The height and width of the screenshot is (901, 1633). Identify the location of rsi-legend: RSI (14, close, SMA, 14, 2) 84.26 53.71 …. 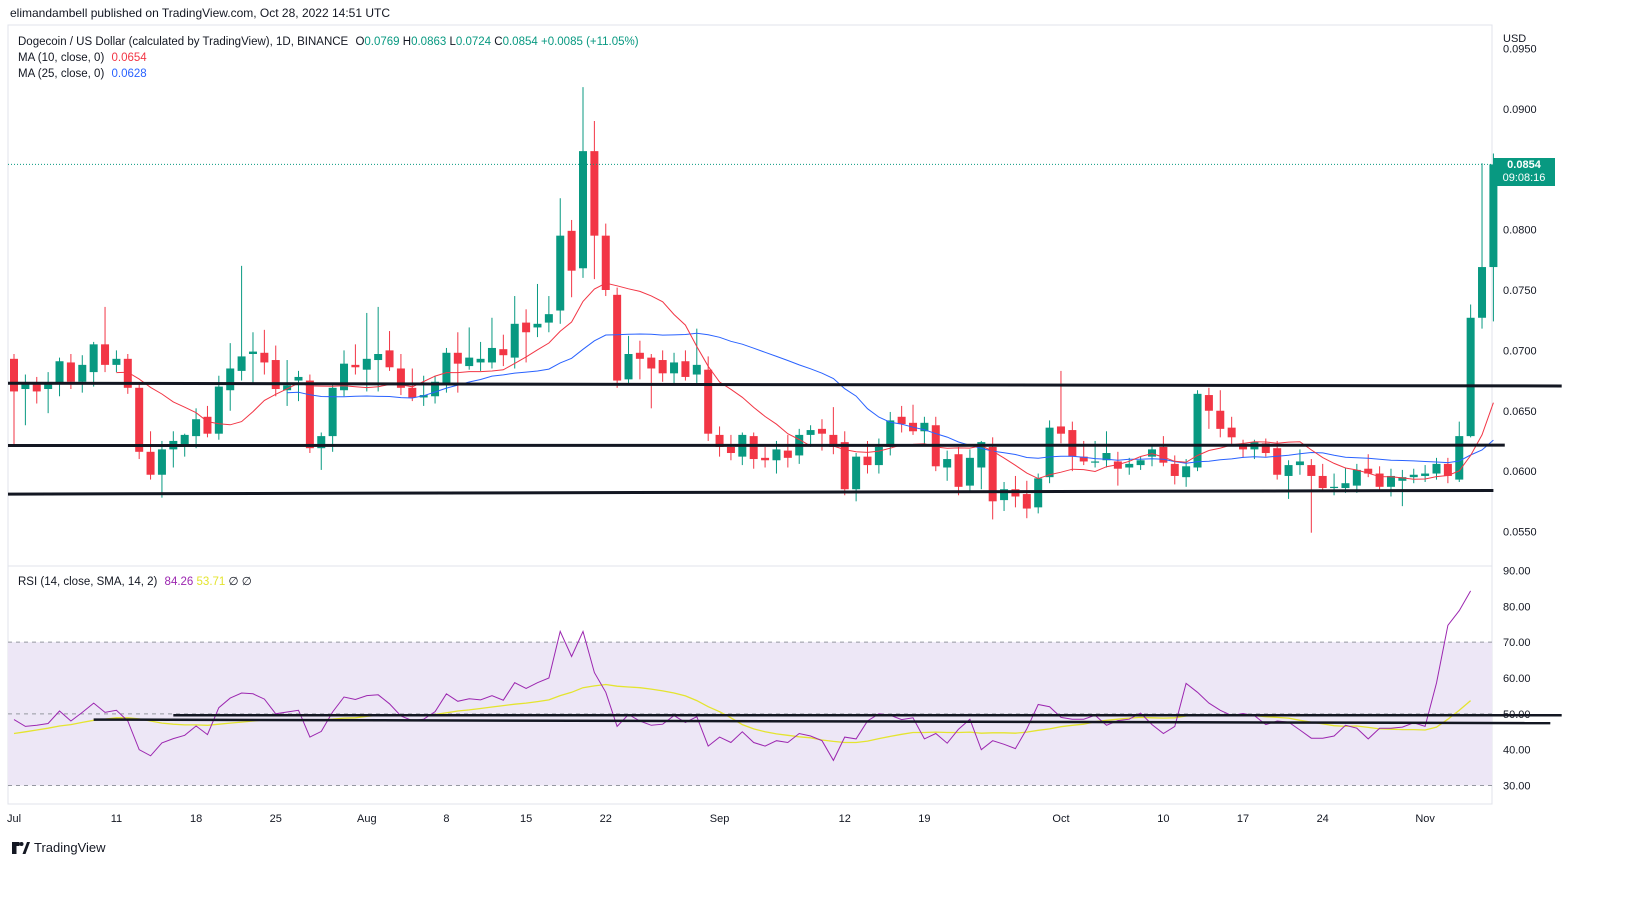
(135, 581).